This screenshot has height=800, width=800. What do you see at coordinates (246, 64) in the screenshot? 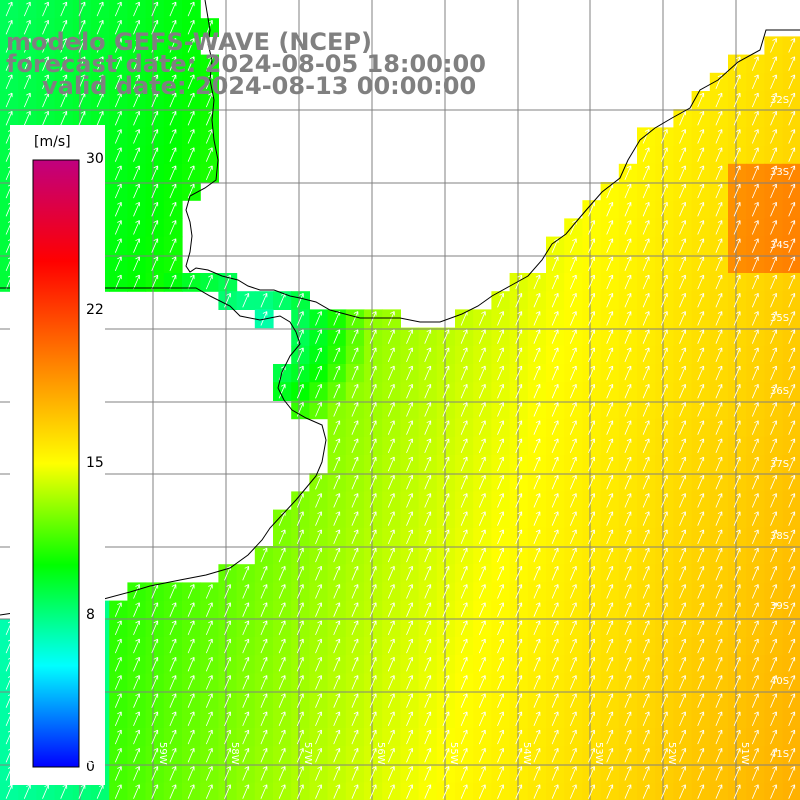
I see `forecast-date: forecast date: 2024-08-05 18:00:00` at bounding box center [246, 64].